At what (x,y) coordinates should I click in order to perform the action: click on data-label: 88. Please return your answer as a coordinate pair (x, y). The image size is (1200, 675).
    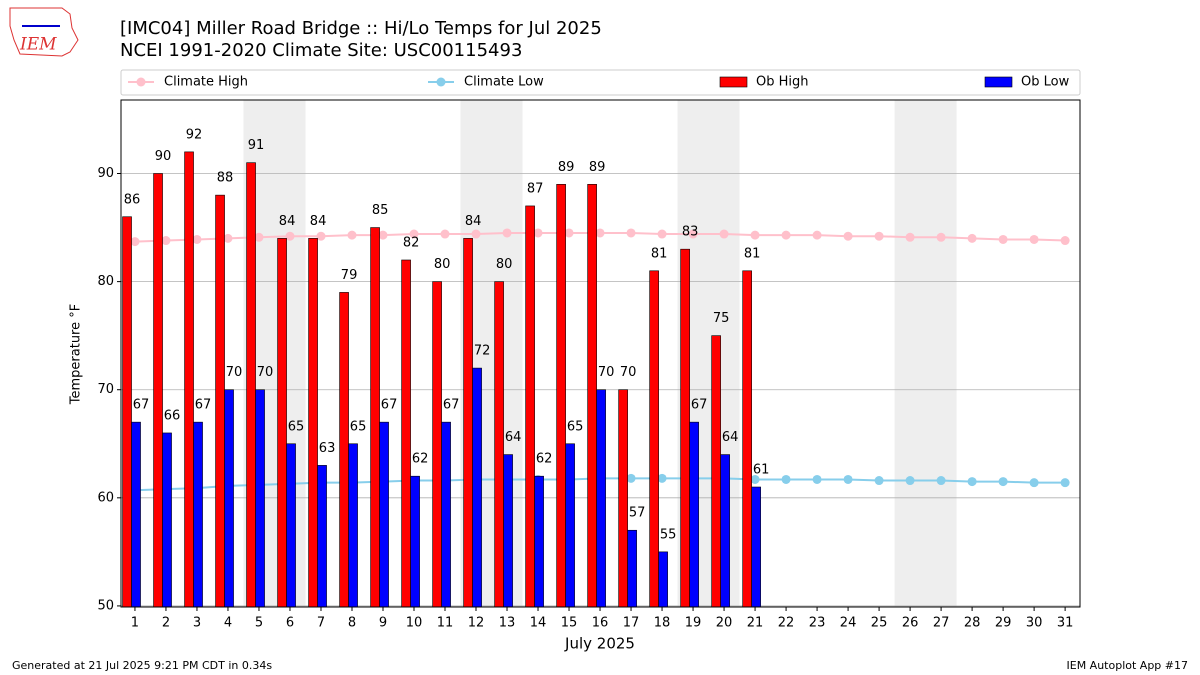
    Looking at the image, I should click on (225, 178).